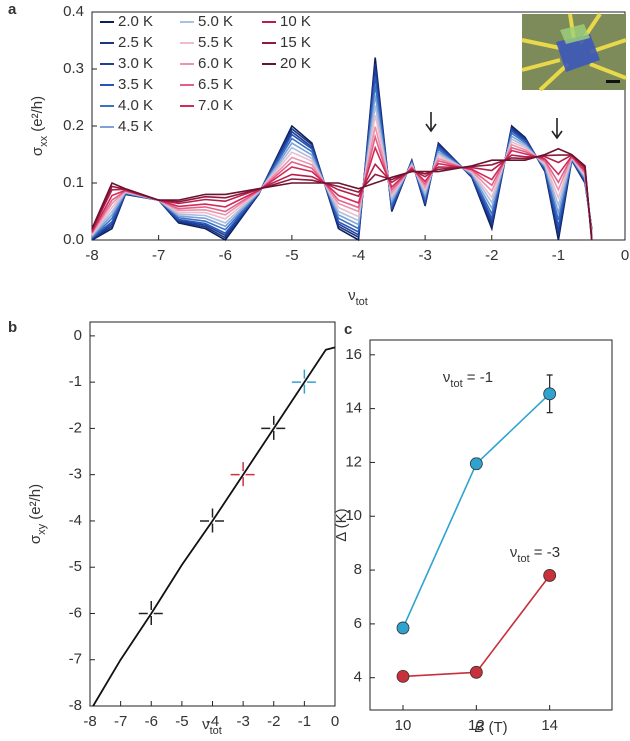  What do you see at coordinates (353, 515) in the screenshot?
I see `y-tick-label: 10` at bounding box center [353, 515].